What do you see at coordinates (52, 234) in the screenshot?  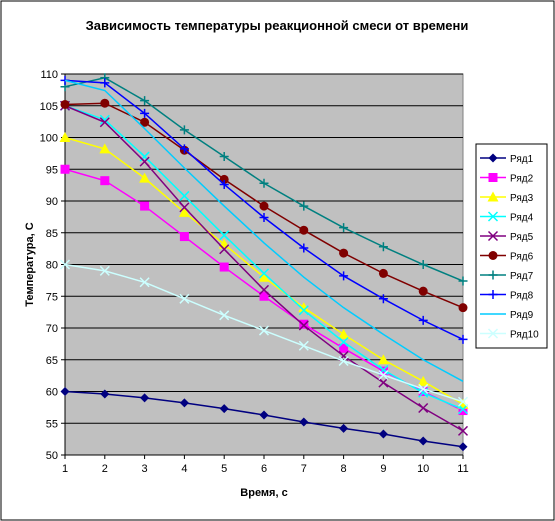 I see `y-tick-label: 85` at bounding box center [52, 234].